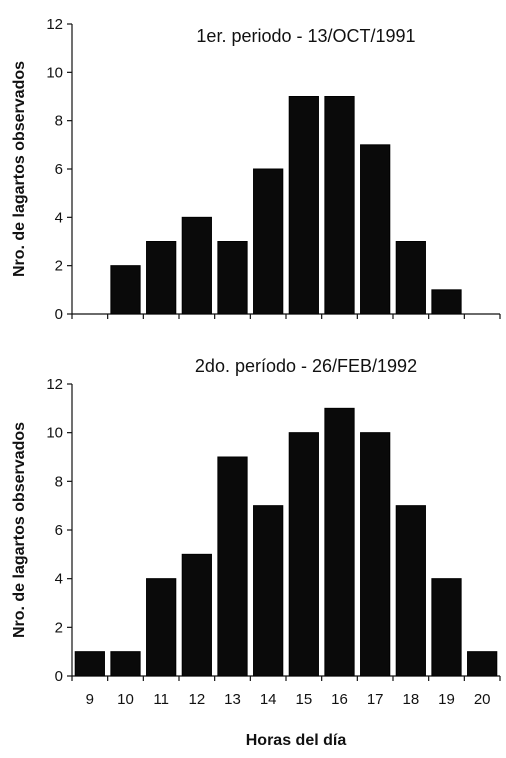 The width and height of the screenshot is (506, 758). What do you see at coordinates (54, 433) in the screenshot?
I see `bottom-y-tick-label-10: 10` at bounding box center [54, 433].